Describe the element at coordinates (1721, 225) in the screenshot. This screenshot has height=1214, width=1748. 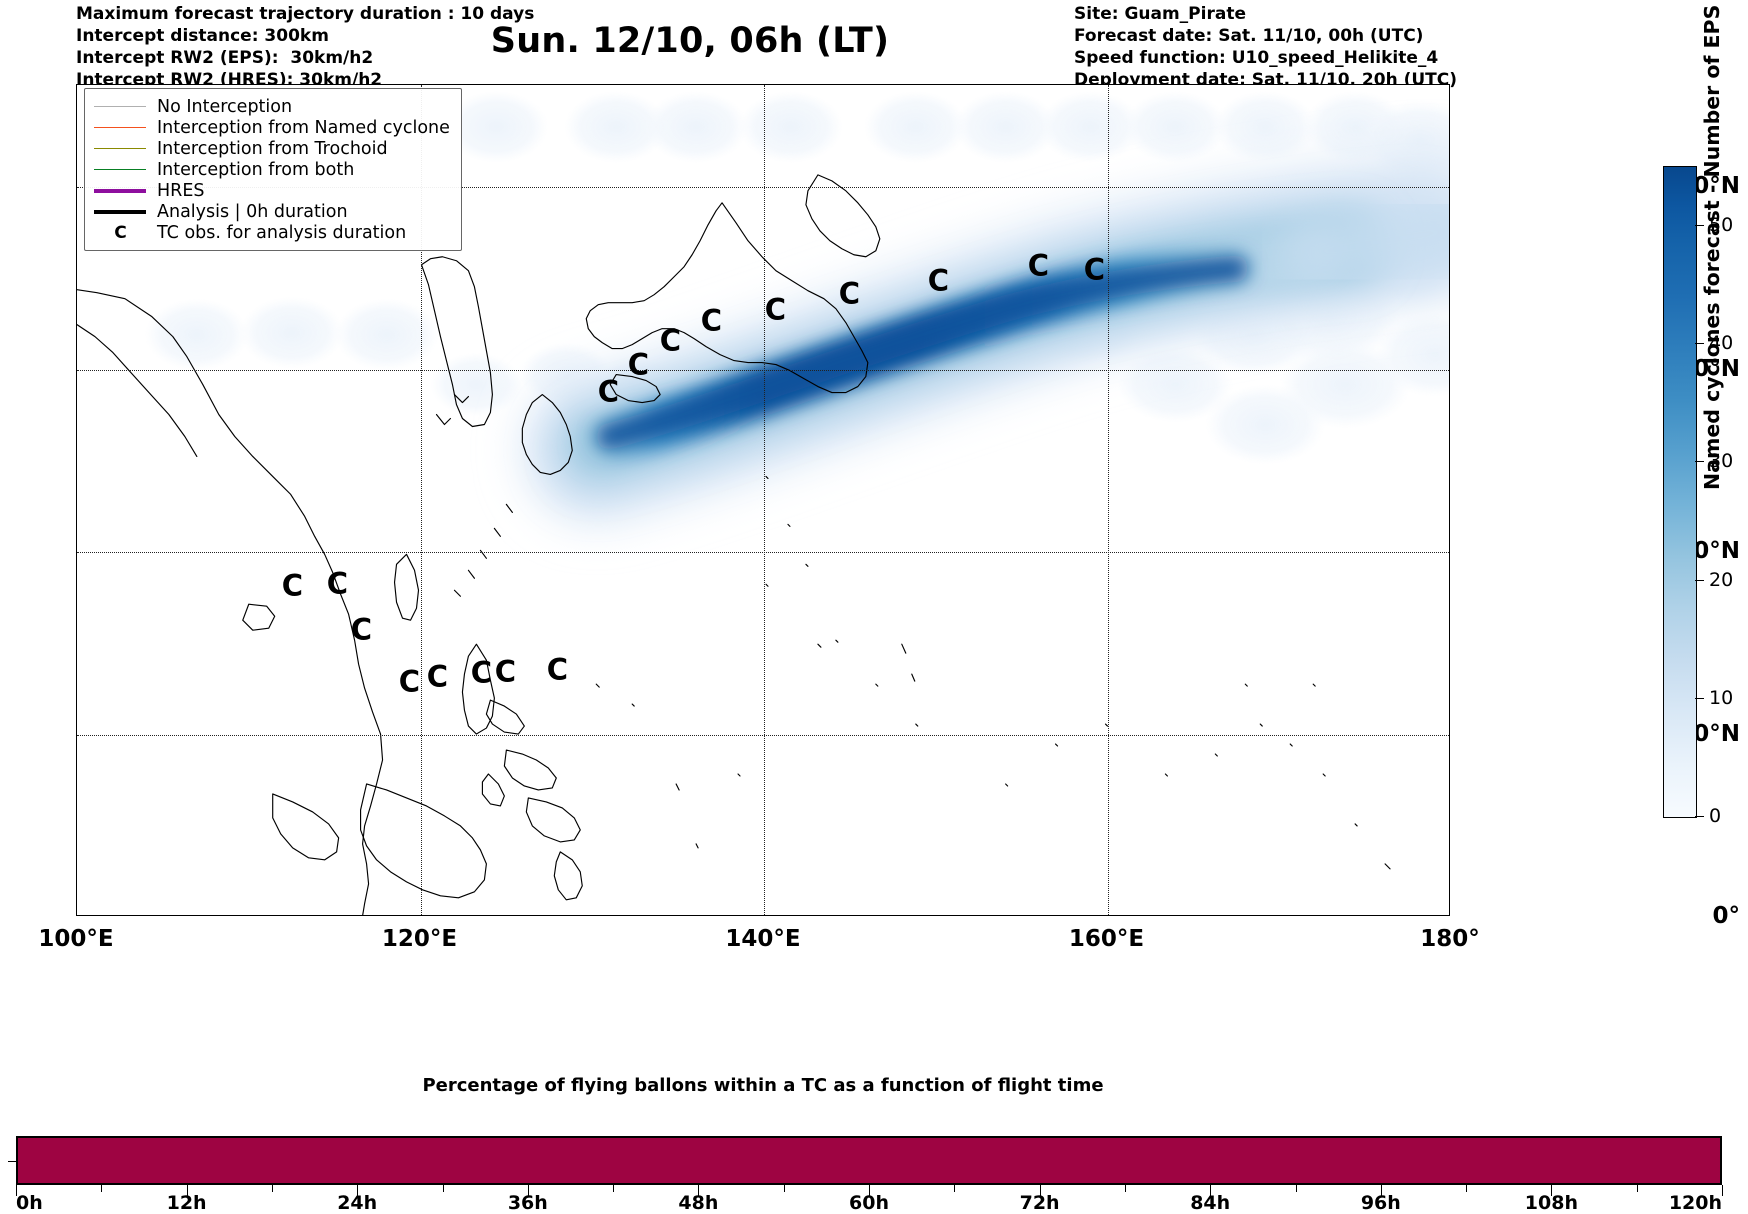
I see `colorbar-tick-label-50: 50` at that location.